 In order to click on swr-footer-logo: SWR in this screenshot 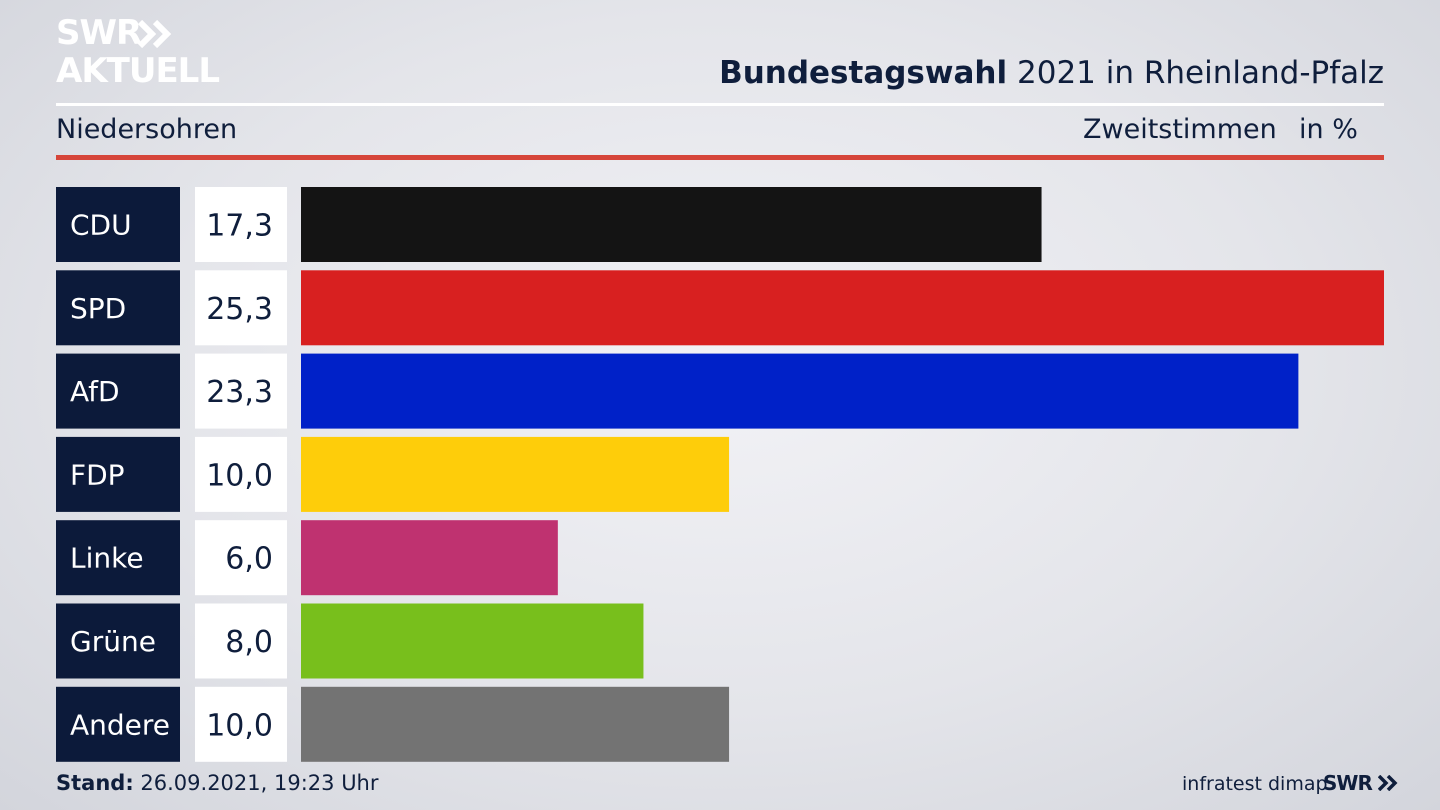, I will do `click(1360, 783)`.